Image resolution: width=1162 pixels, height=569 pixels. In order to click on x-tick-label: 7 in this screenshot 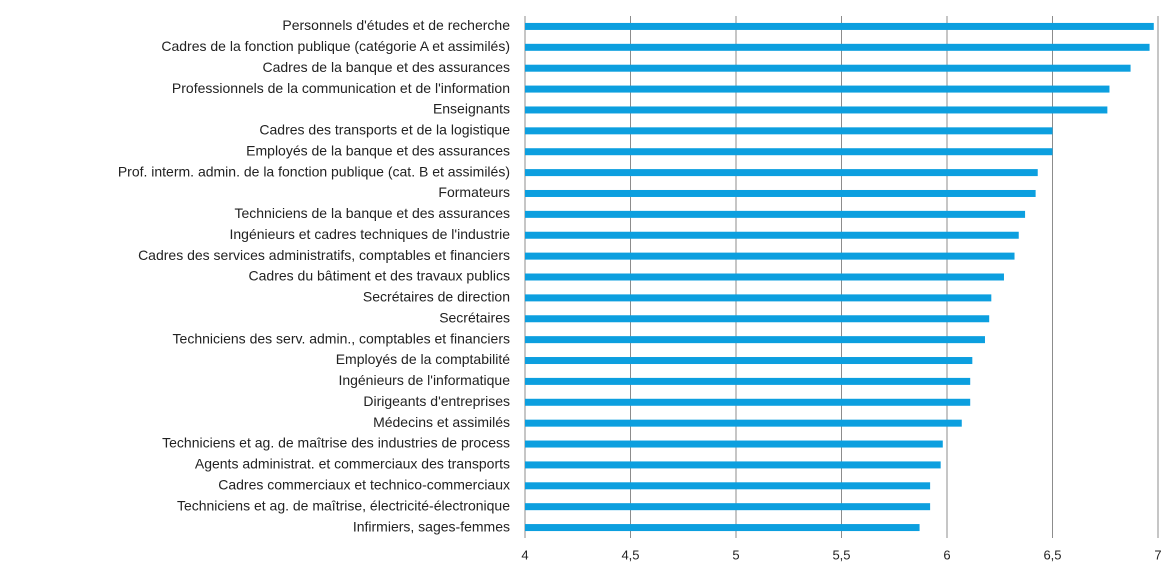, I will do `click(1157, 554)`.